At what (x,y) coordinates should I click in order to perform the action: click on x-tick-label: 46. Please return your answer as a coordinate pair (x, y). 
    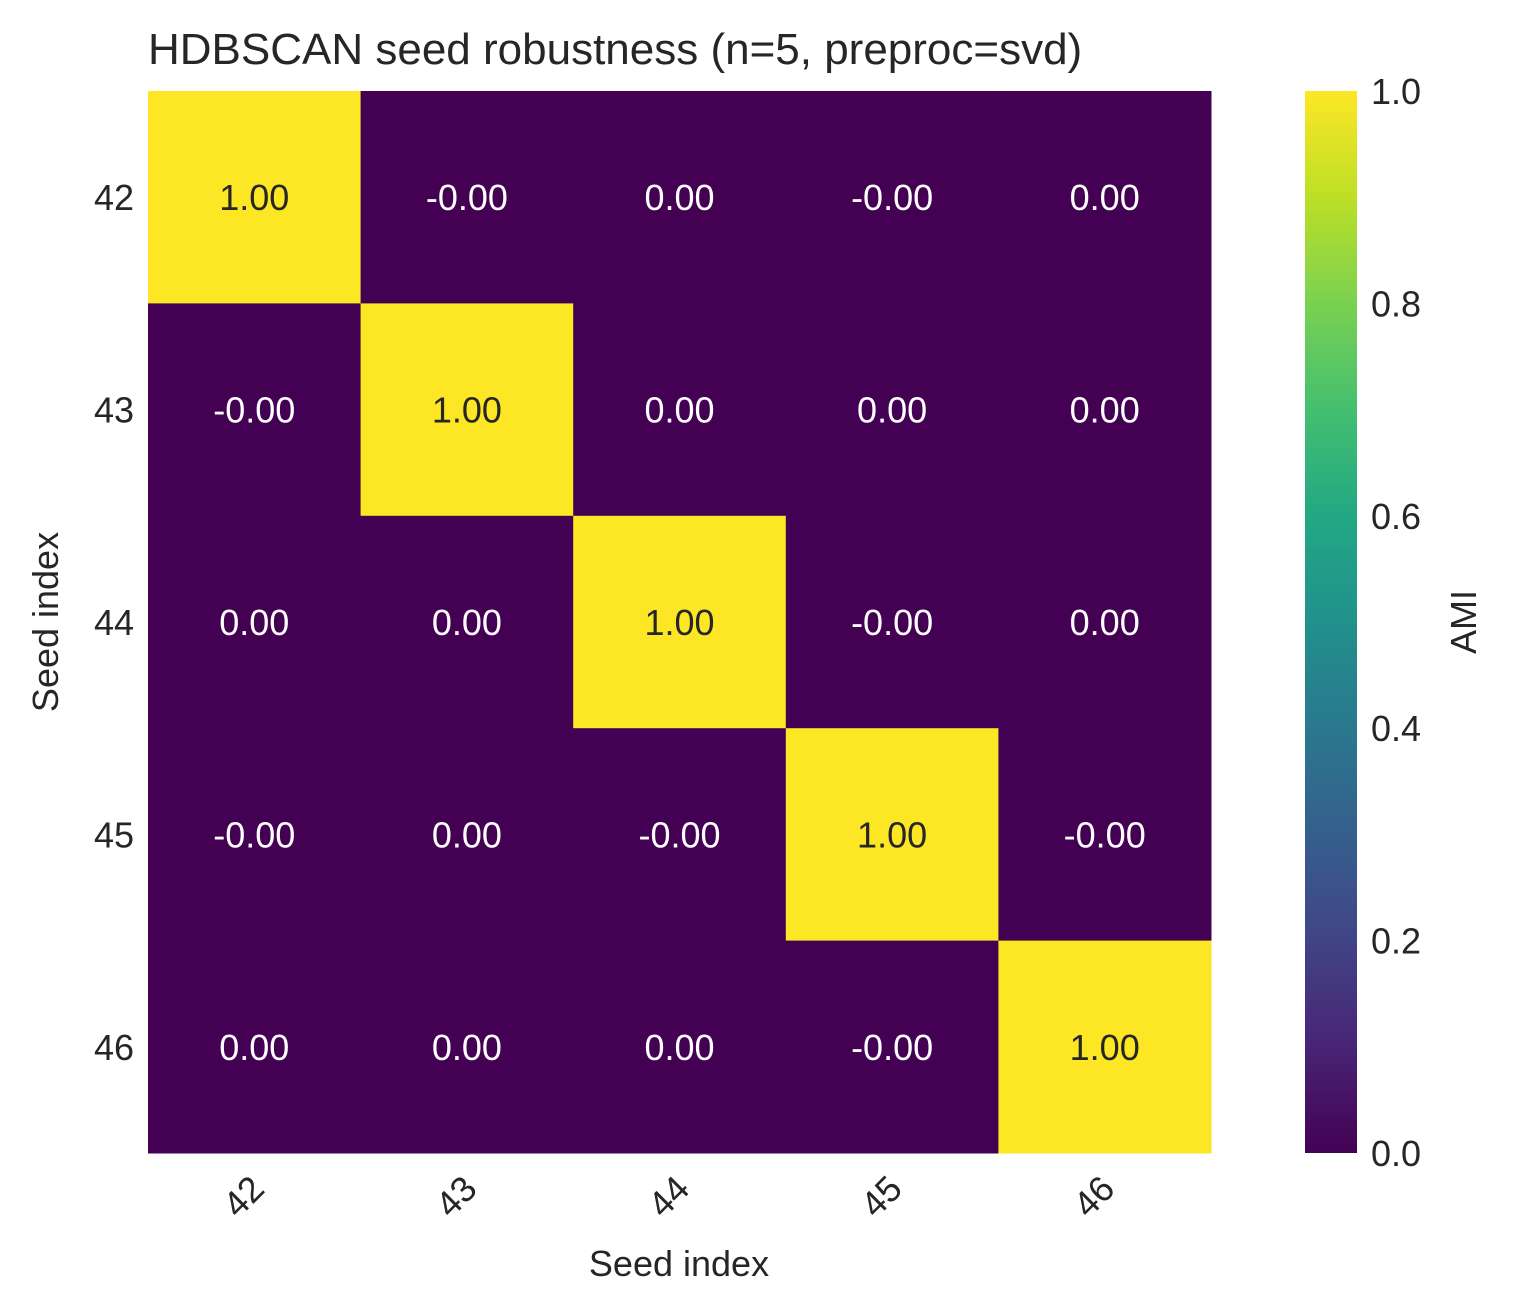
    Looking at the image, I should click on (1093, 1196).